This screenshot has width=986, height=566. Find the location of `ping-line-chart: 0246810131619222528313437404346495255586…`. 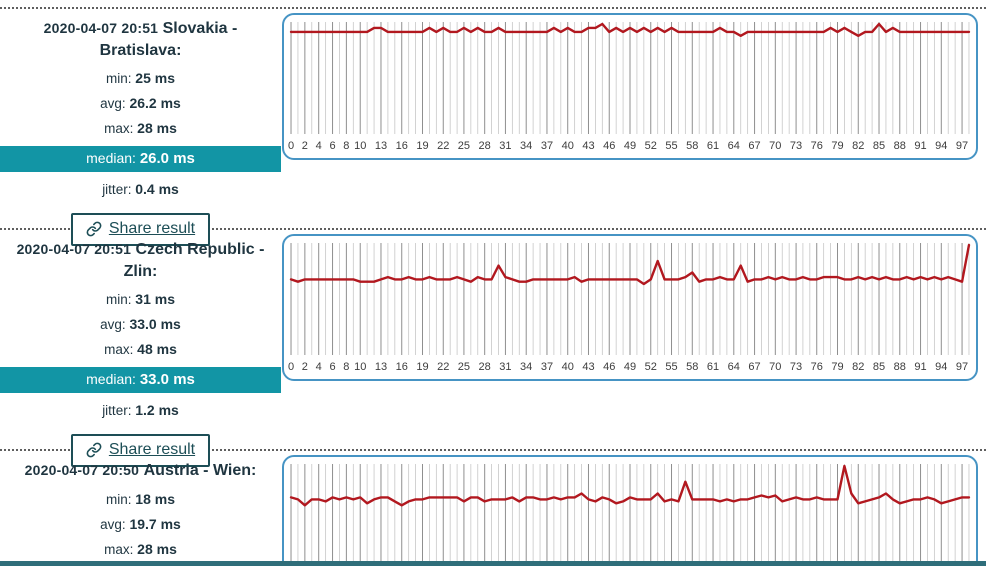

ping-line-chart: 0246810131619222528313437404346495255586… is located at coordinates (630, 515).